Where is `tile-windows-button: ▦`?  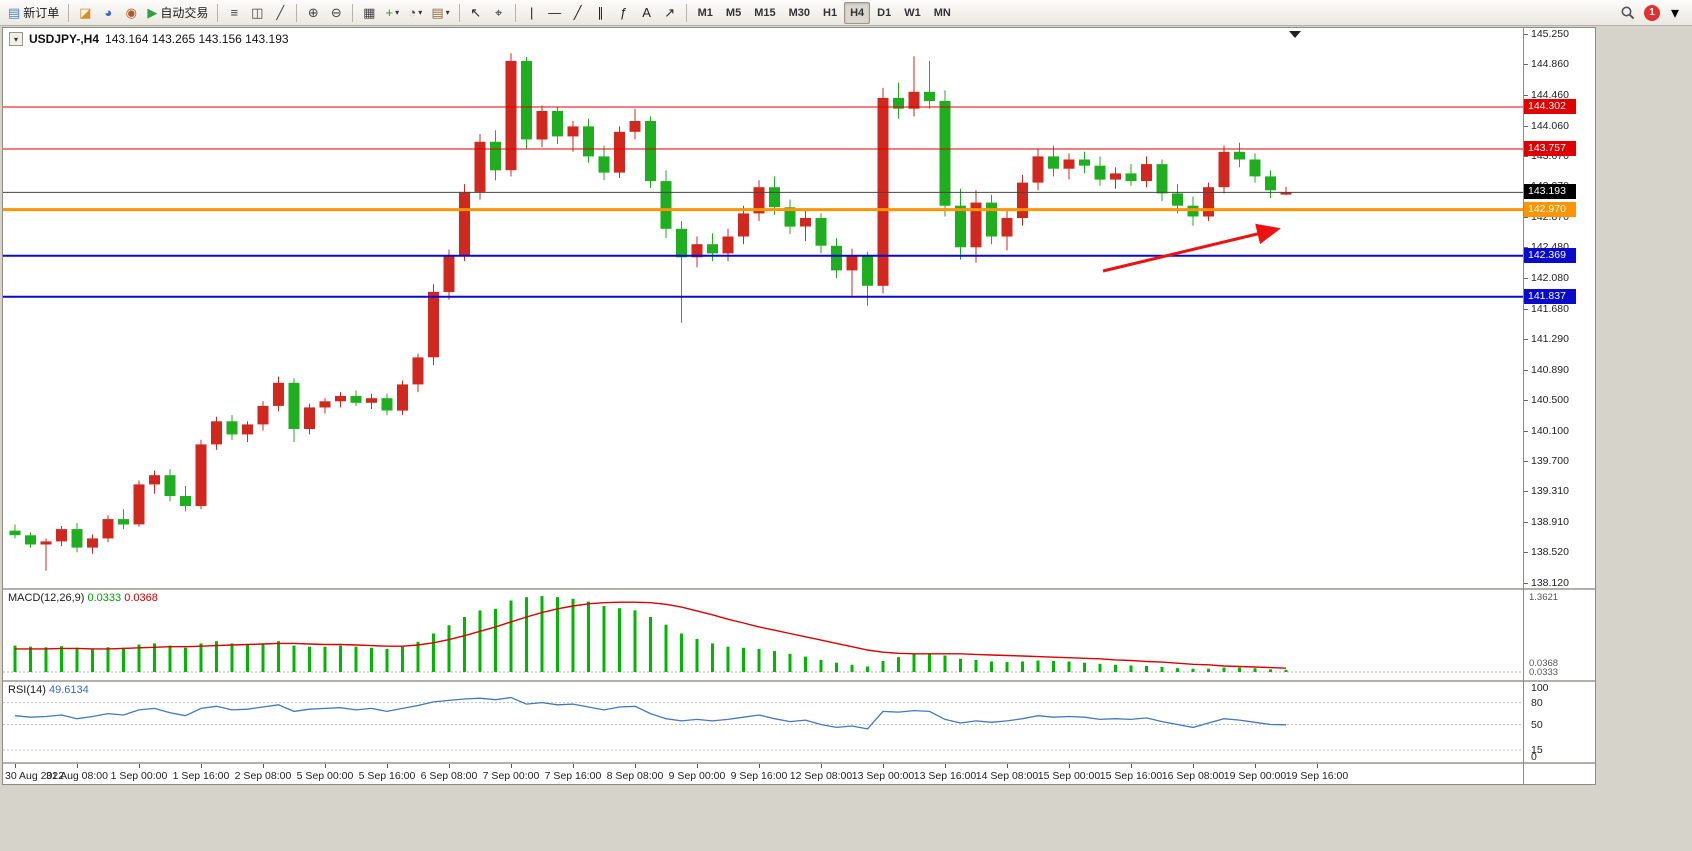
tile-windows-button: ▦ is located at coordinates (369, 13).